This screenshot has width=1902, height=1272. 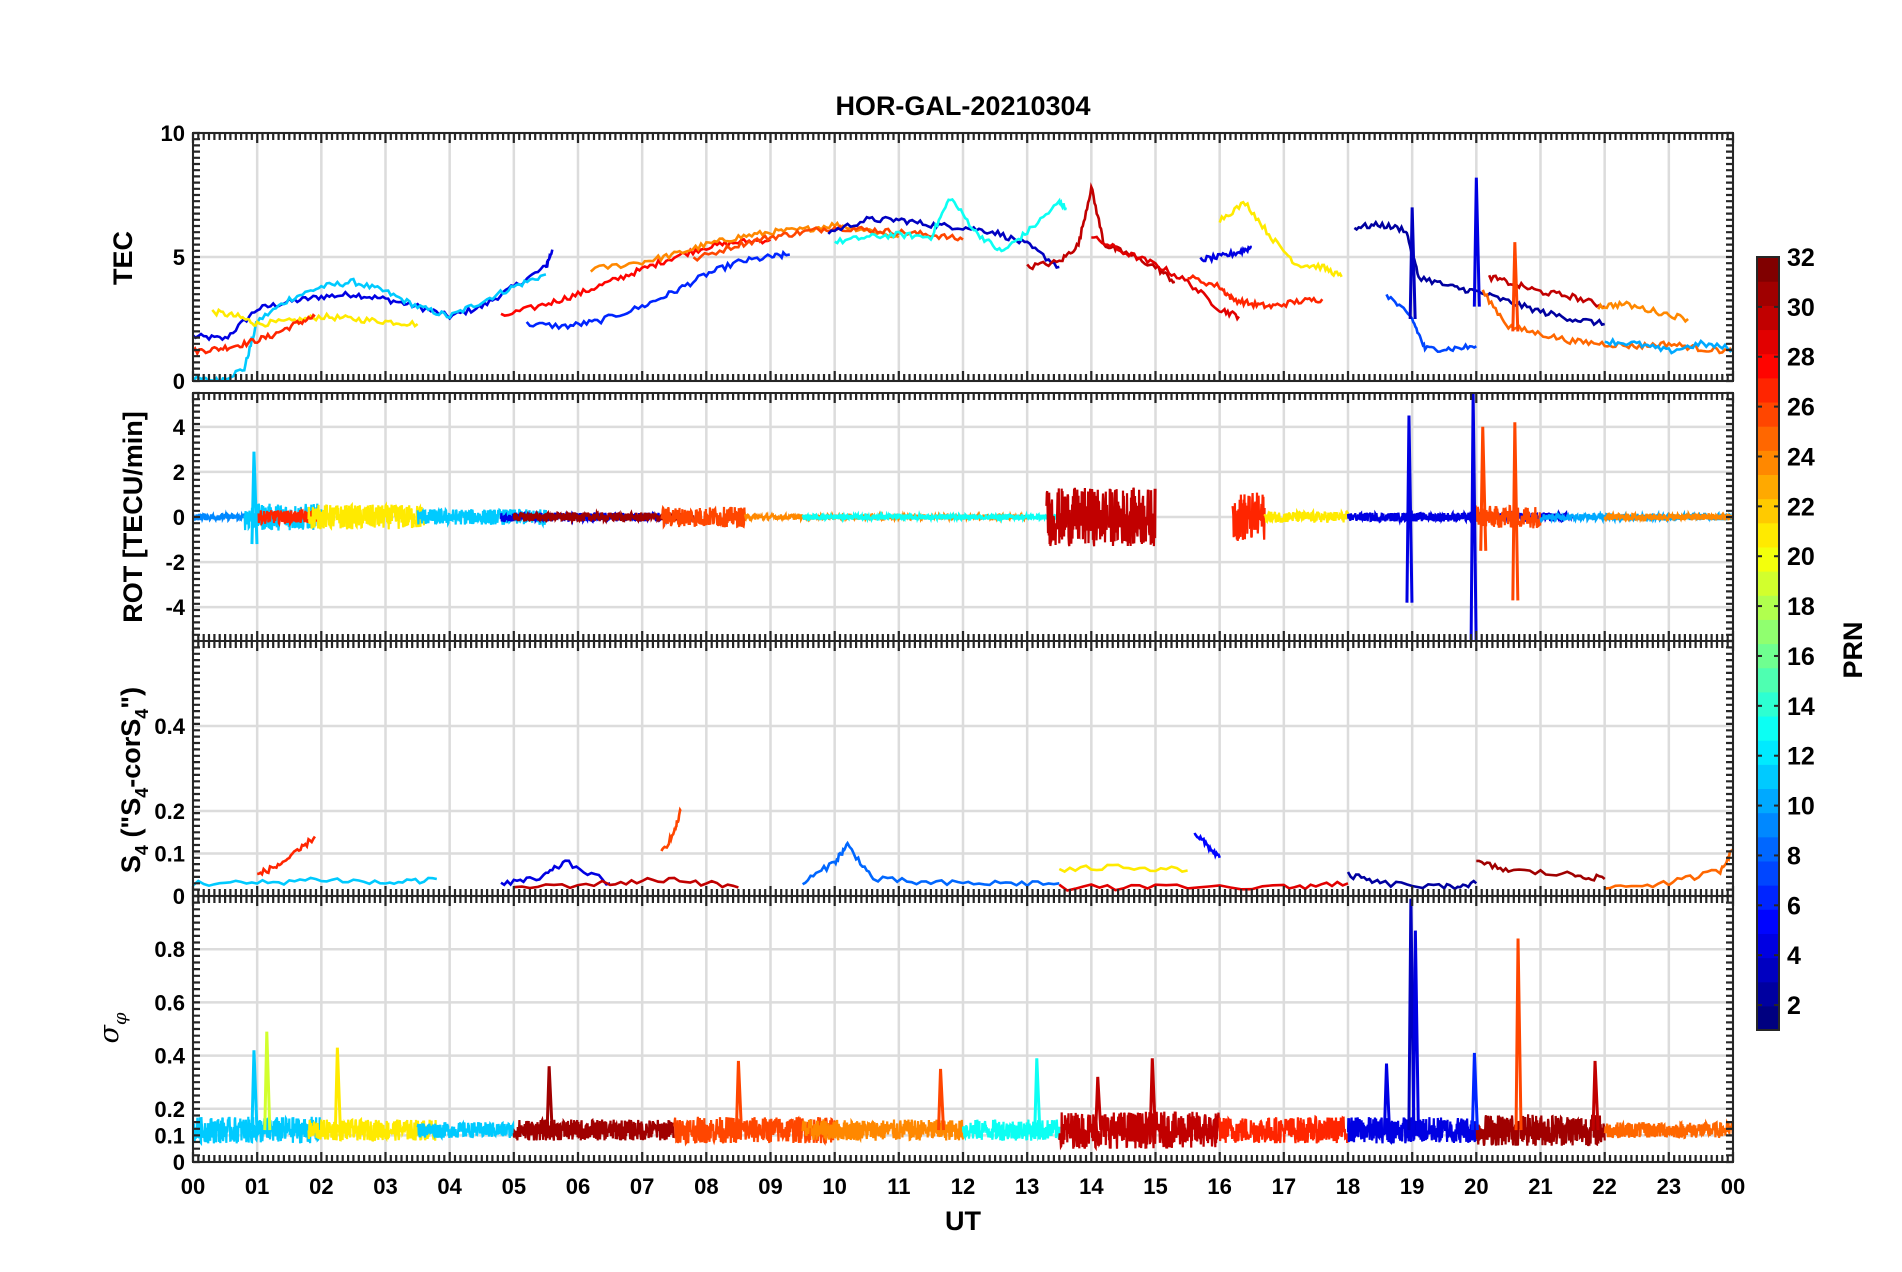 I want to click on panel-tec-data, so click(x=963, y=279).